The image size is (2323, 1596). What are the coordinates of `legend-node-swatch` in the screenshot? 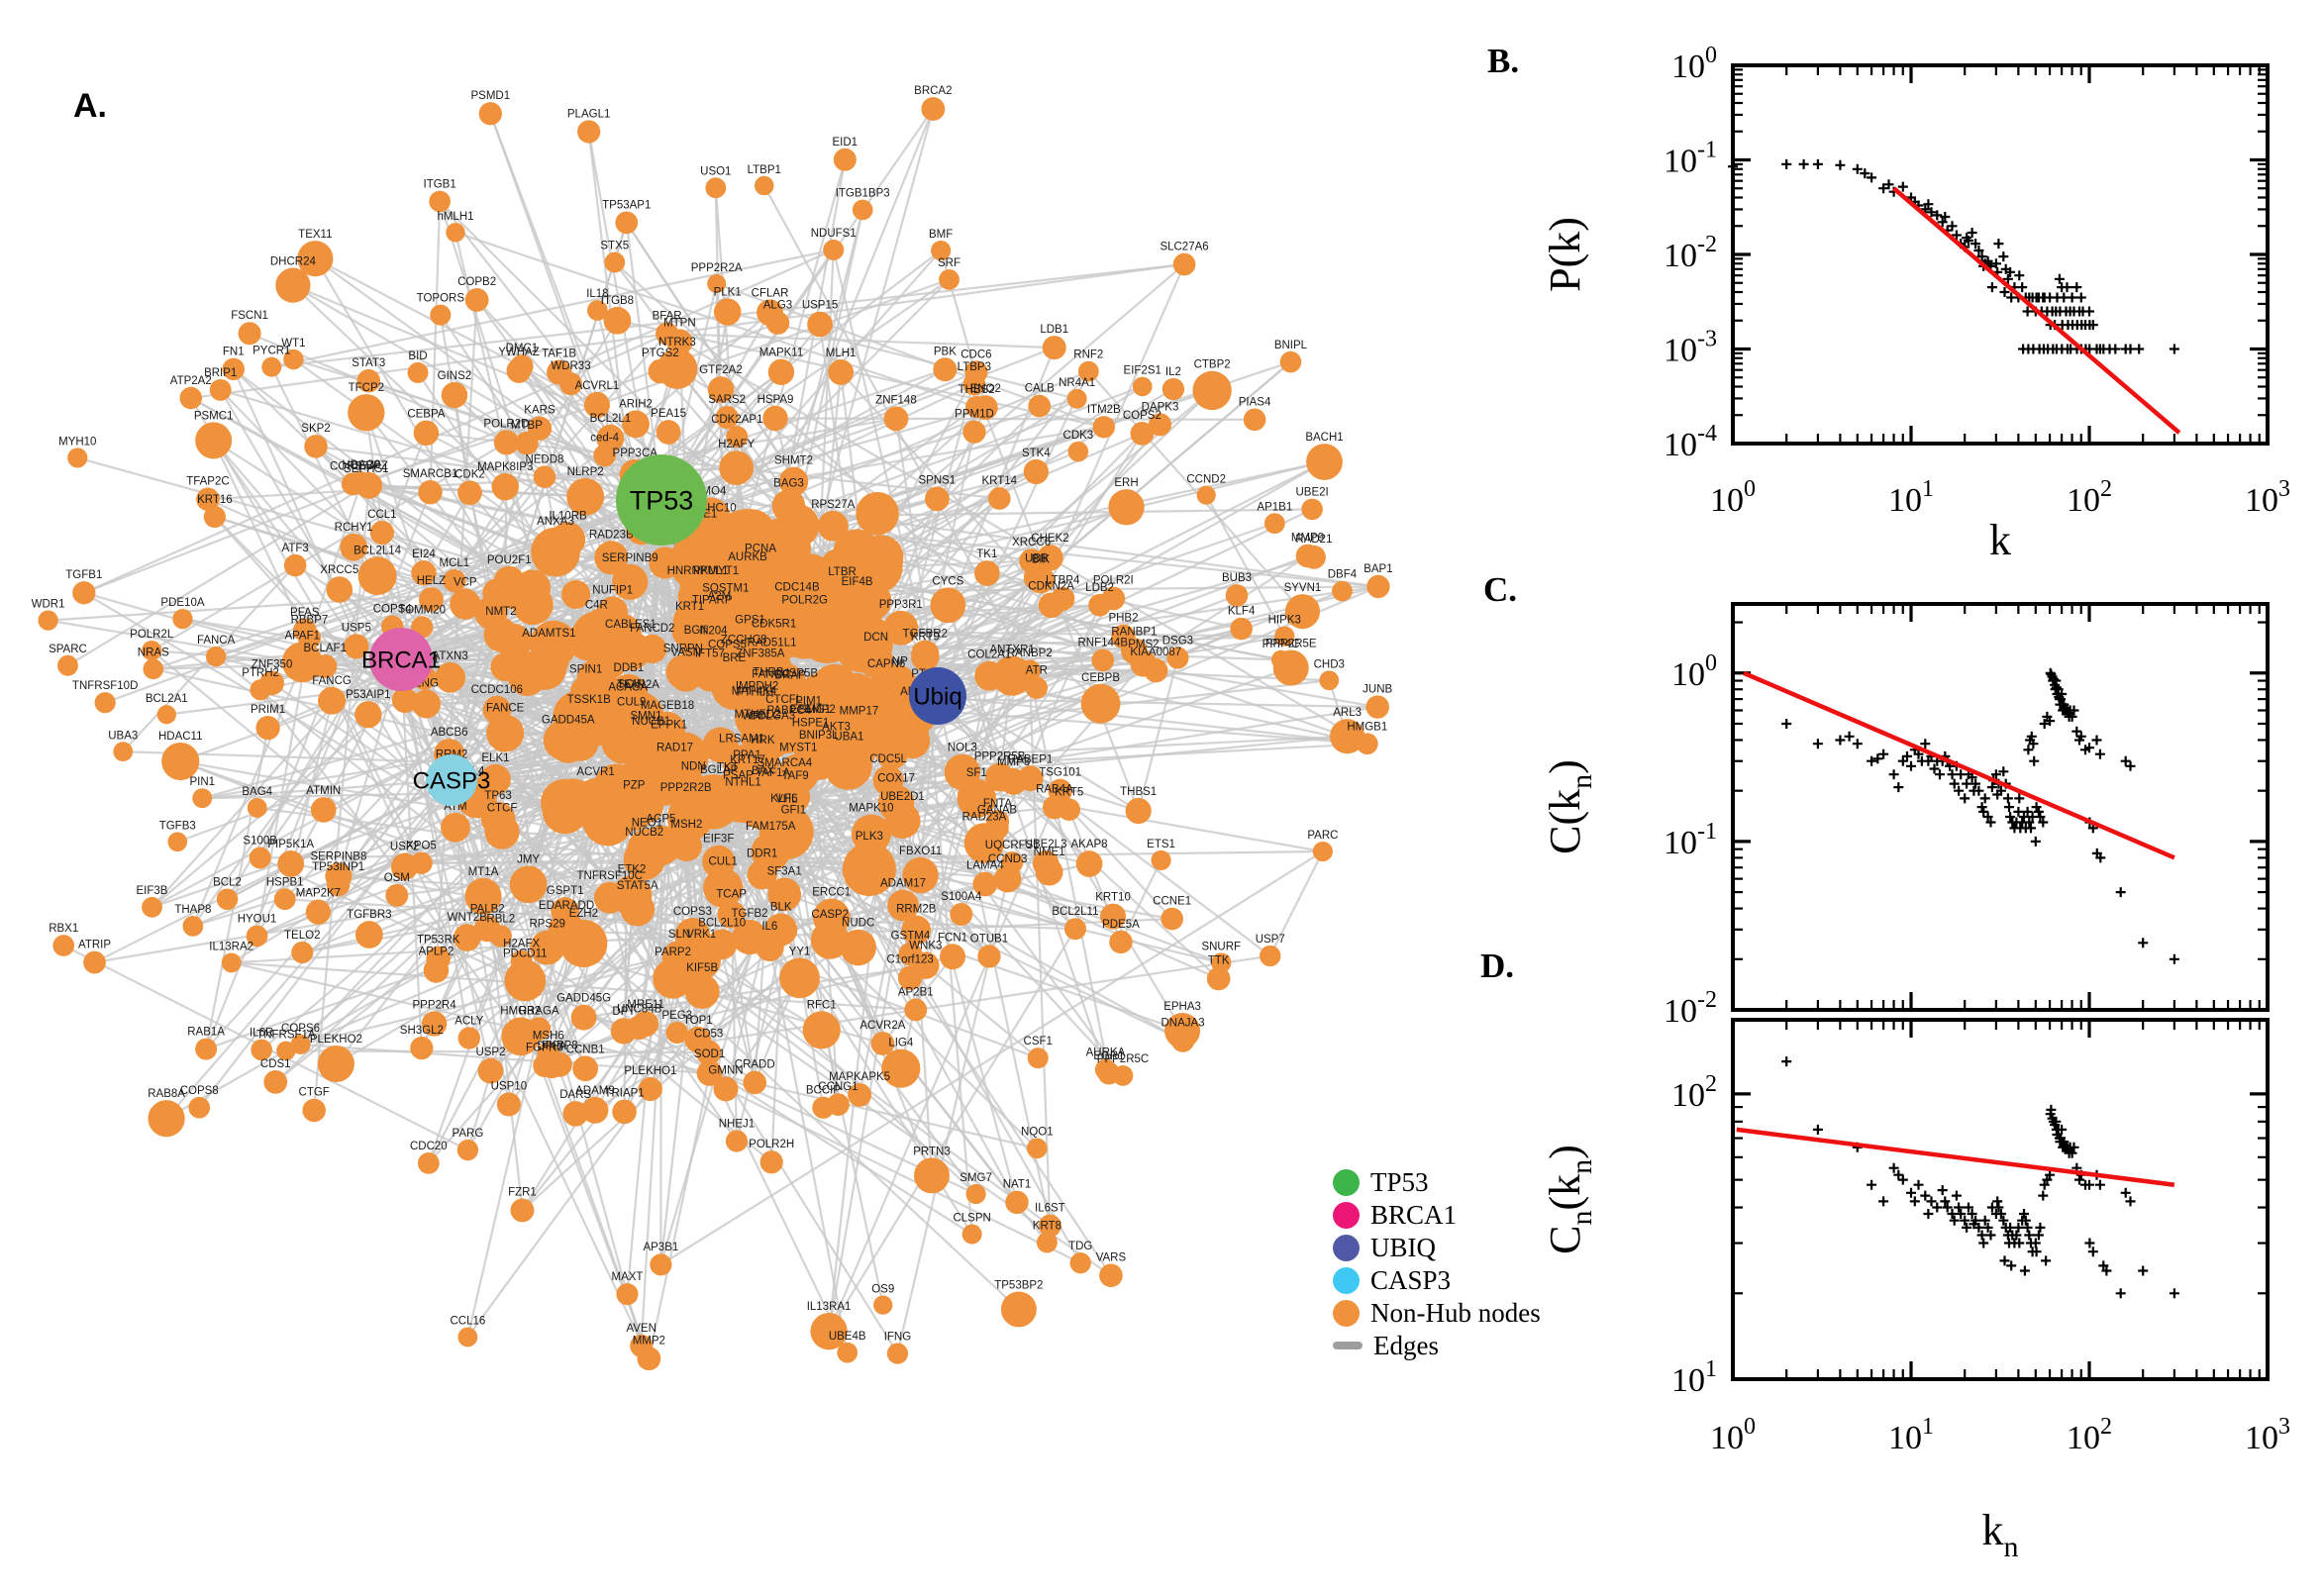 It's located at (1346, 1247).